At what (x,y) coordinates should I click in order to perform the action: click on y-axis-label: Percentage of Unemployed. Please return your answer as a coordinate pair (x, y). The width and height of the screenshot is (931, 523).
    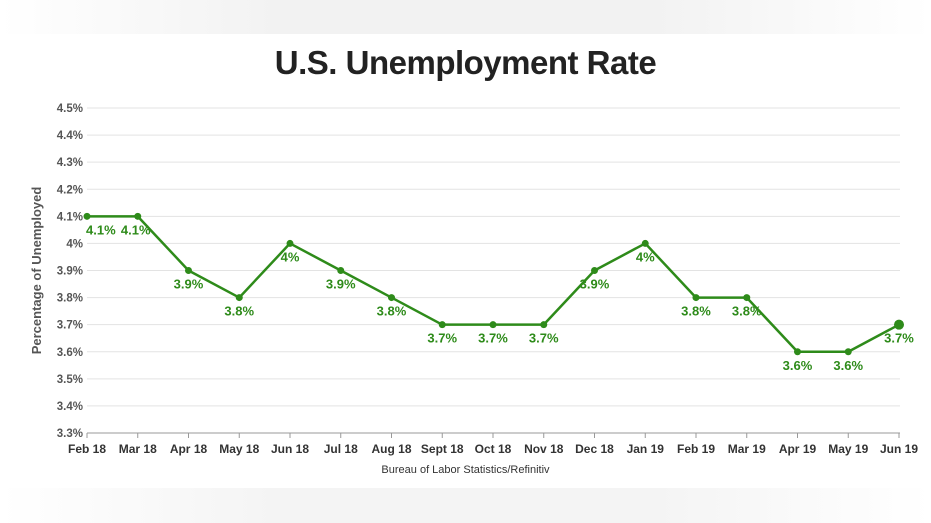
    Looking at the image, I should click on (36, 271).